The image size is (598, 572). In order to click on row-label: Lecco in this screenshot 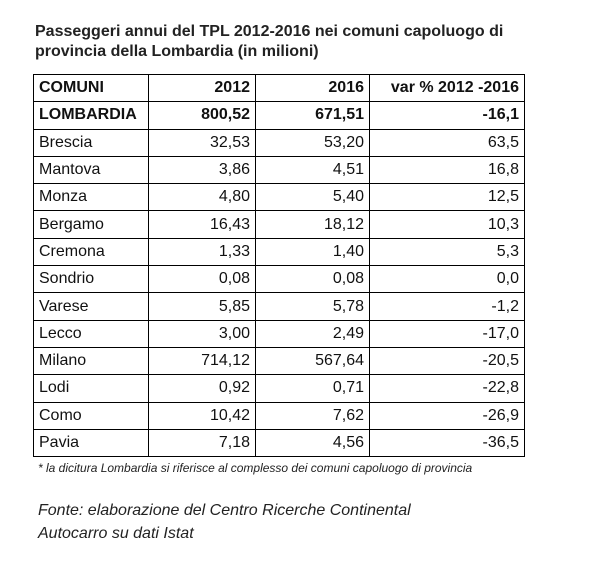, I will do `click(91, 333)`.